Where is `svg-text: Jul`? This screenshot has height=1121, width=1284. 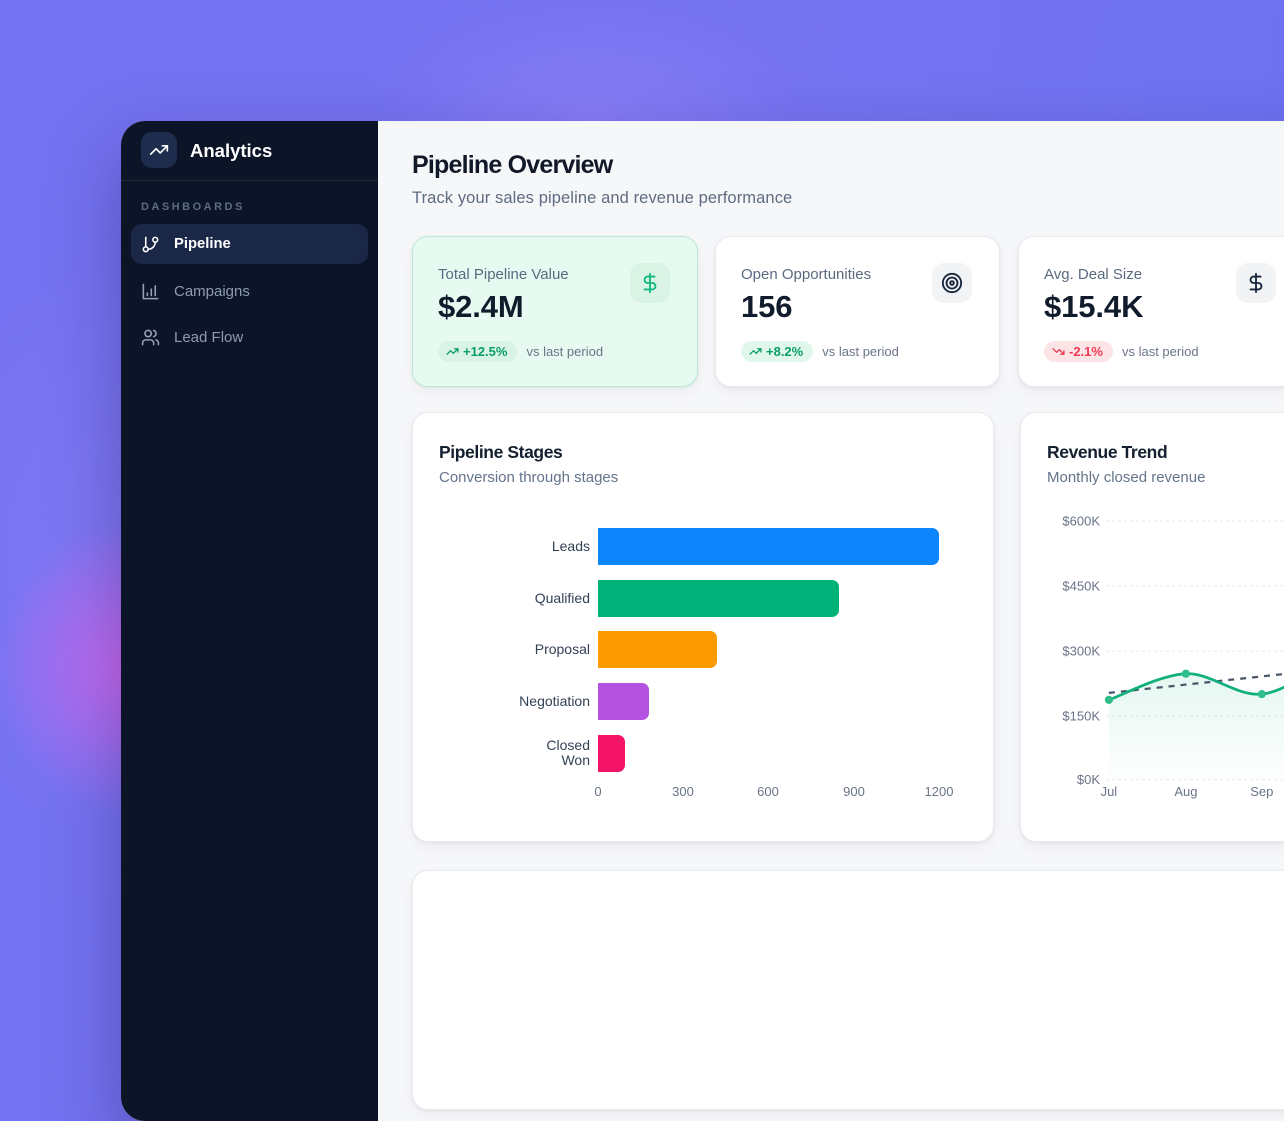
svg-text: Jul is located at coordinates (1109, 791).